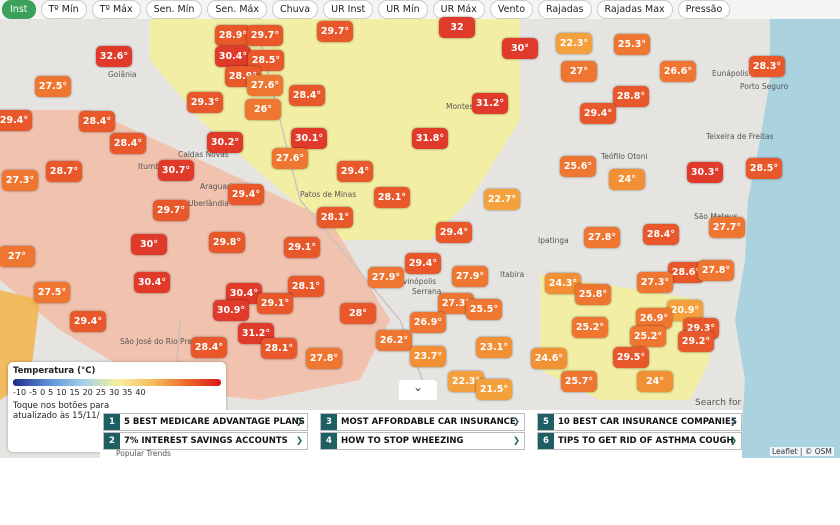 The height and width of the screenshot is (525, 840). I want to click on temperature-marker: 26°, so click(263, 109).